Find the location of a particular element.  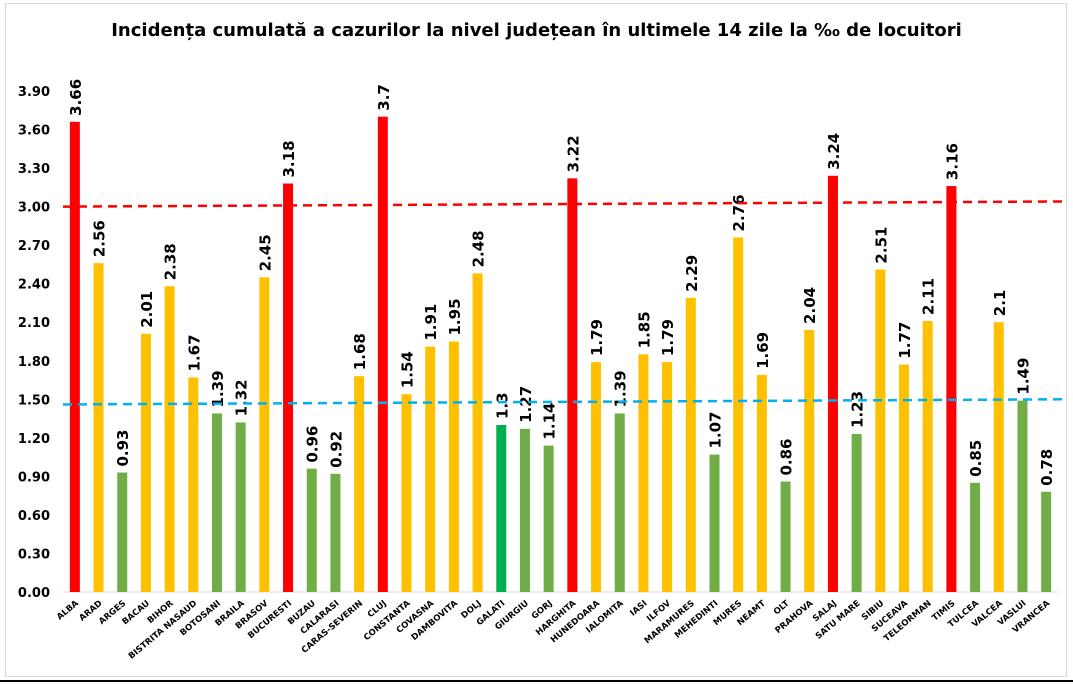

data-label: 1.32 is located at coordinates (242, 397).